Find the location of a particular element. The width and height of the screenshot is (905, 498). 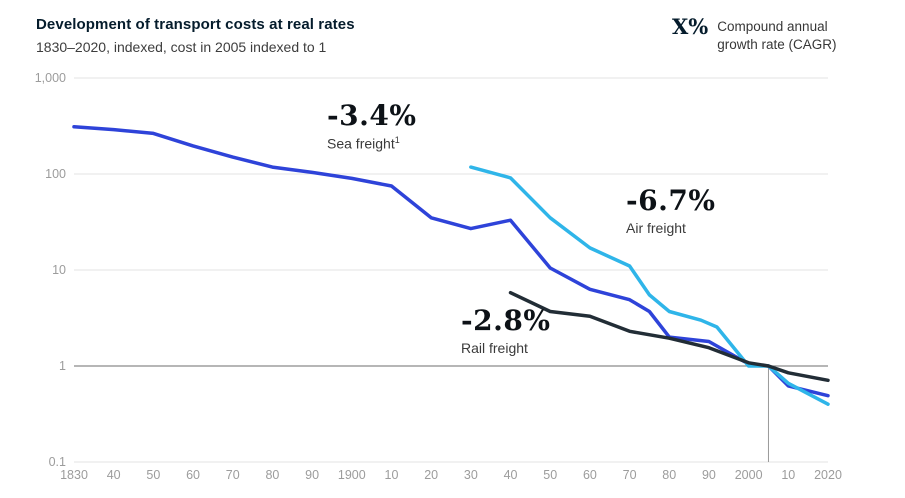

sea-freight-series-label: Sea freight1 is located at coordinates (363, 143).